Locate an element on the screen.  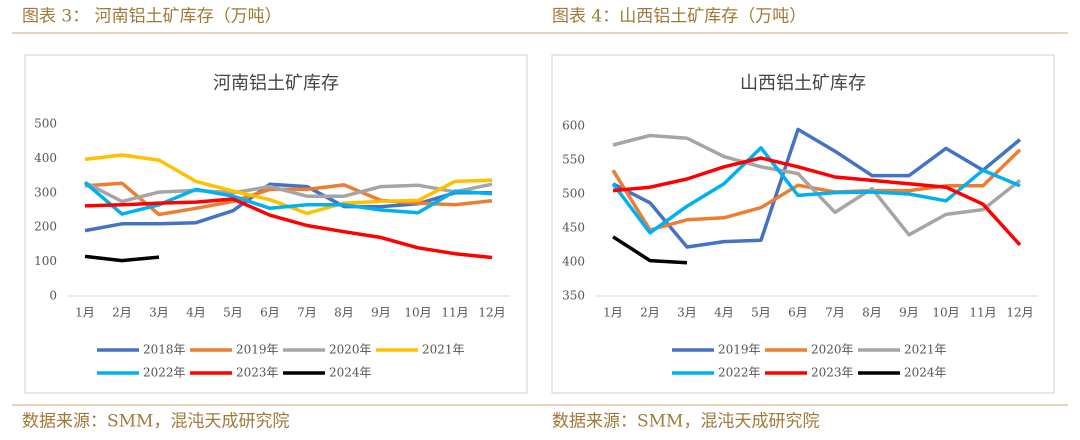
chart-title: 河南铝土矿库存 is located at coordinates (276, 83).